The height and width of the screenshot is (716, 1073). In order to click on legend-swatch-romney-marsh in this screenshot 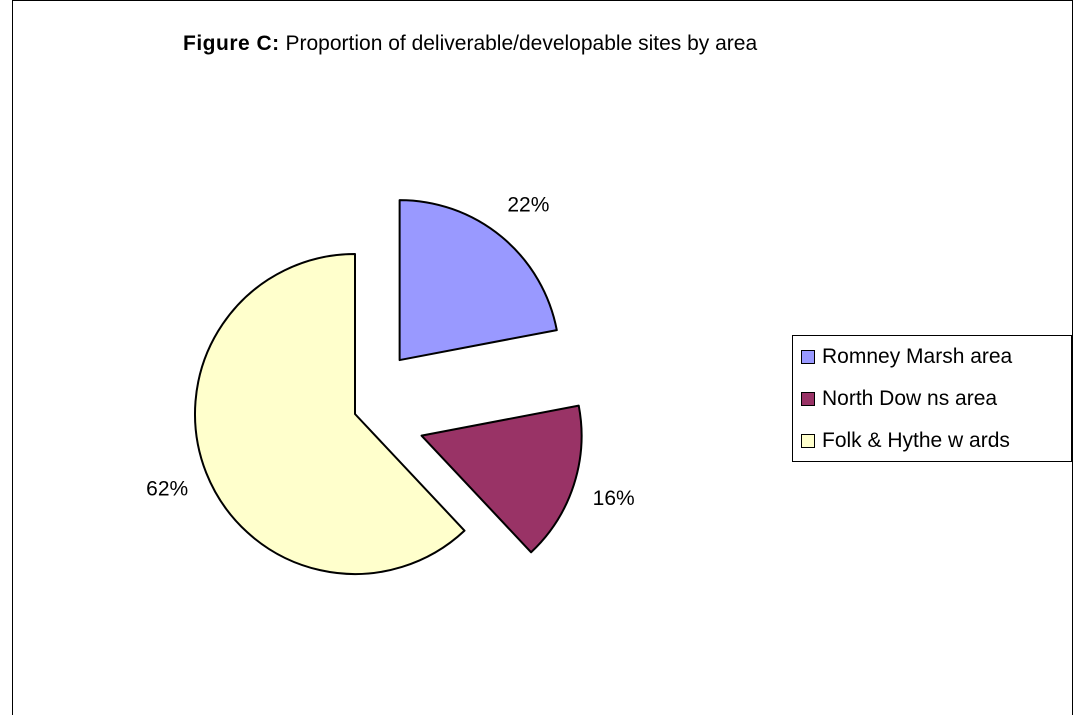, I will do `click(808, 357)`.